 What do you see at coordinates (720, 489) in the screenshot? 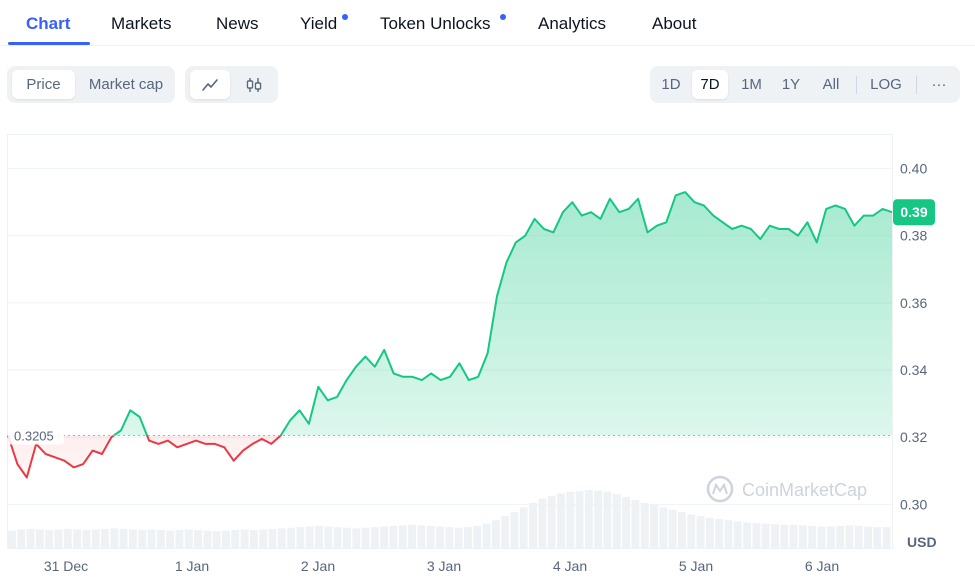
I see `coinmarketcap-logo-icon` at bounding box center [720, 489].